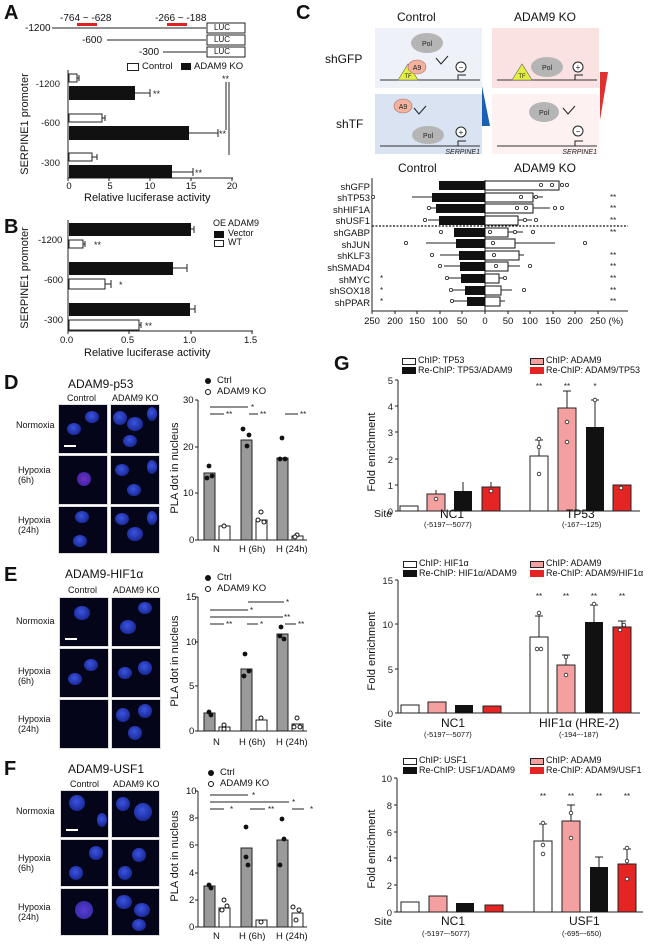  I want to click on chart-d: *** ** **, so click(251, 470).